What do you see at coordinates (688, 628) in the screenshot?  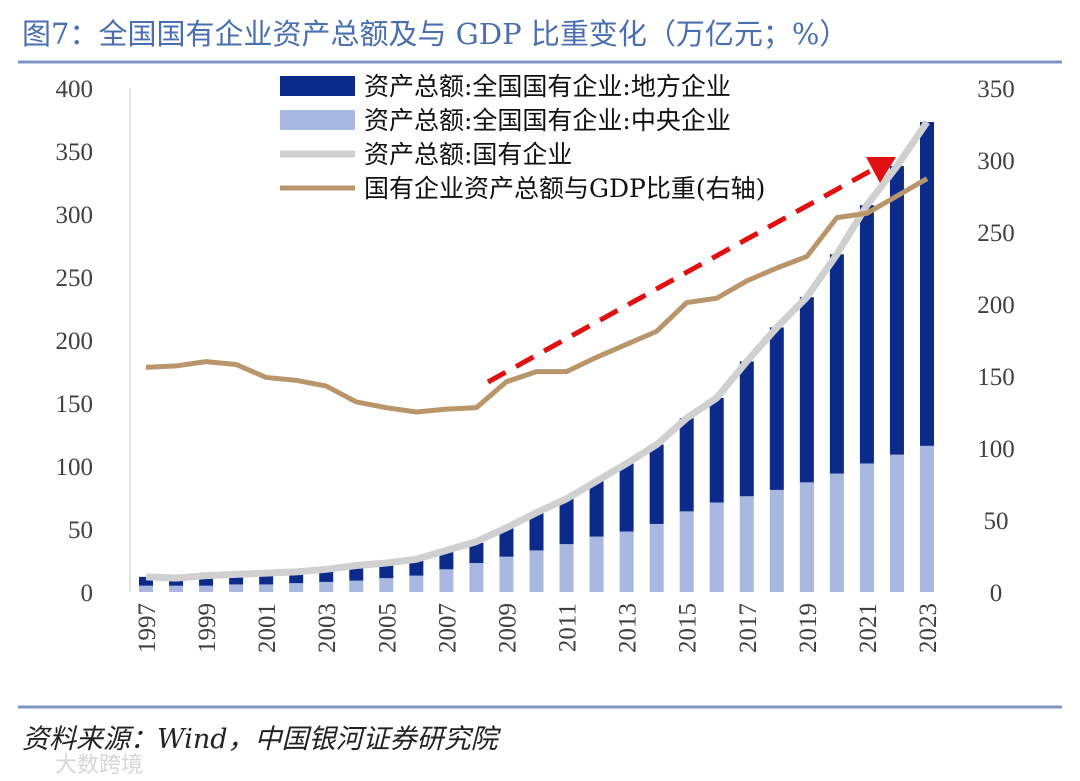 I see `x-tick-label: 2015` at bounding box center [688, 628].